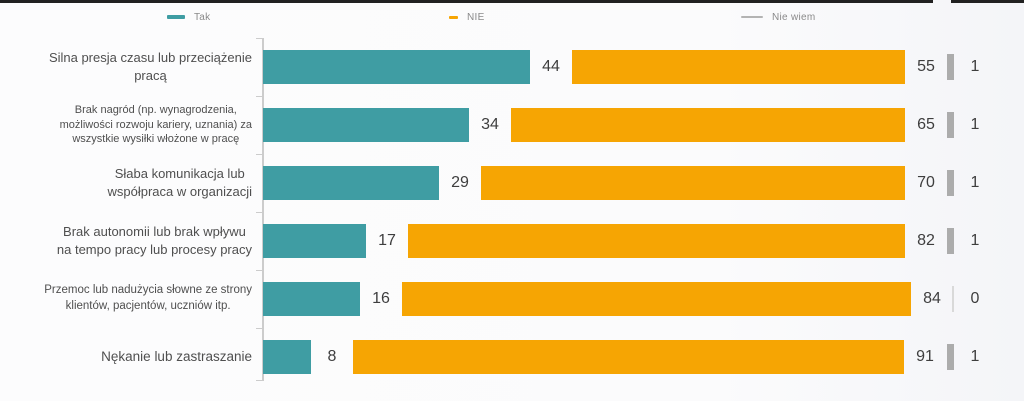  I want to click on value-label-tak: 44, so click(551, 66).